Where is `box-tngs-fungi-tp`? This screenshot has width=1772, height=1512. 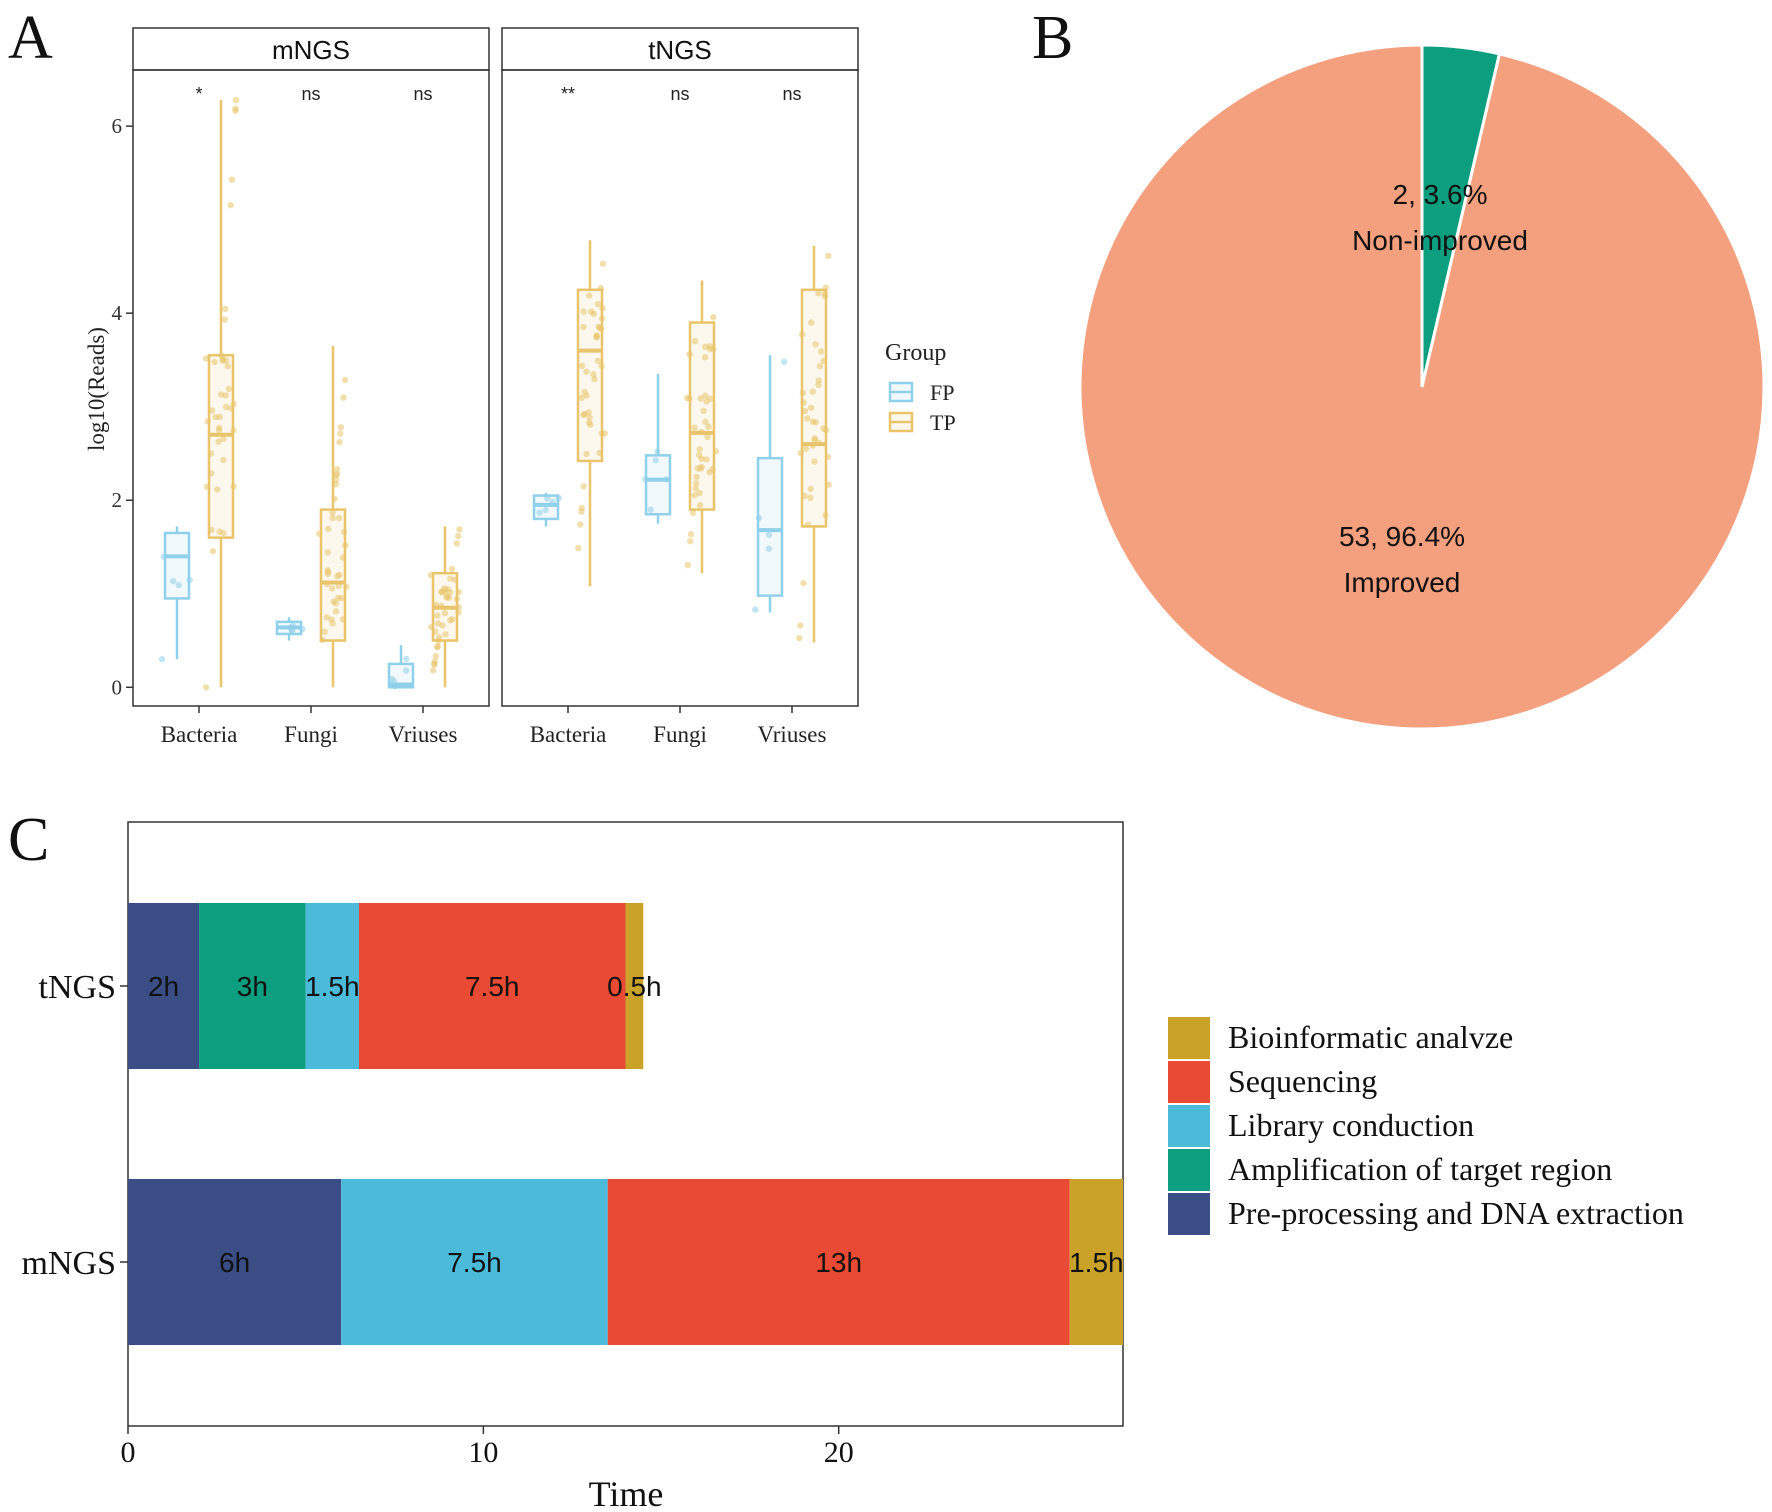
box-tngs-fungi-tp is located at coordinates (702, 427).